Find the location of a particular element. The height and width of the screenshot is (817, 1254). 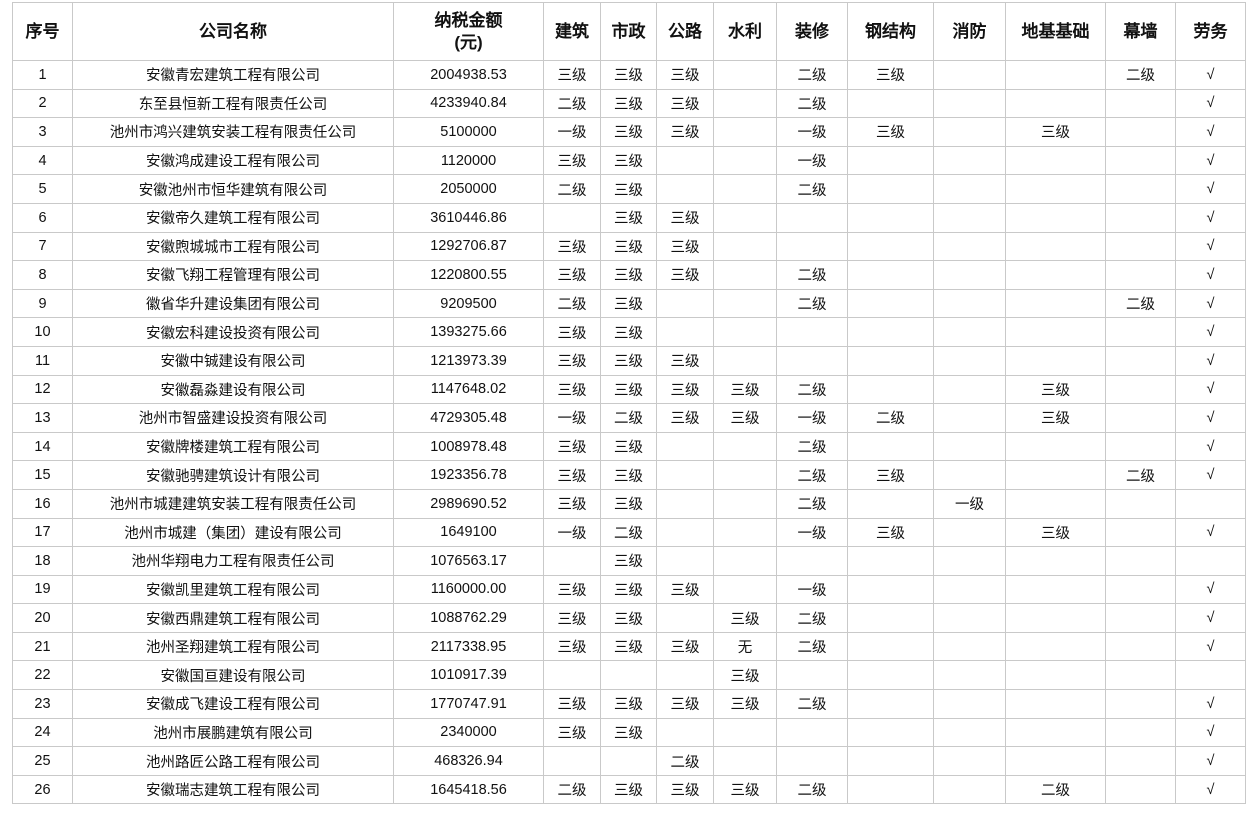

table-cell: 22 is located at coordinates (42, 675).